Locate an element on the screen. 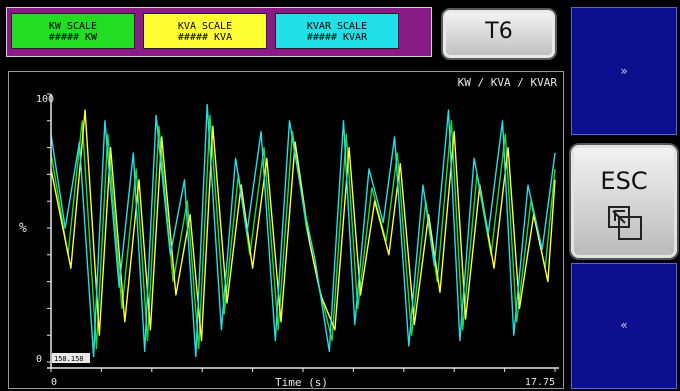 The image size is (680, 391). cursor-readout-box is located at coordinates (71, 358).